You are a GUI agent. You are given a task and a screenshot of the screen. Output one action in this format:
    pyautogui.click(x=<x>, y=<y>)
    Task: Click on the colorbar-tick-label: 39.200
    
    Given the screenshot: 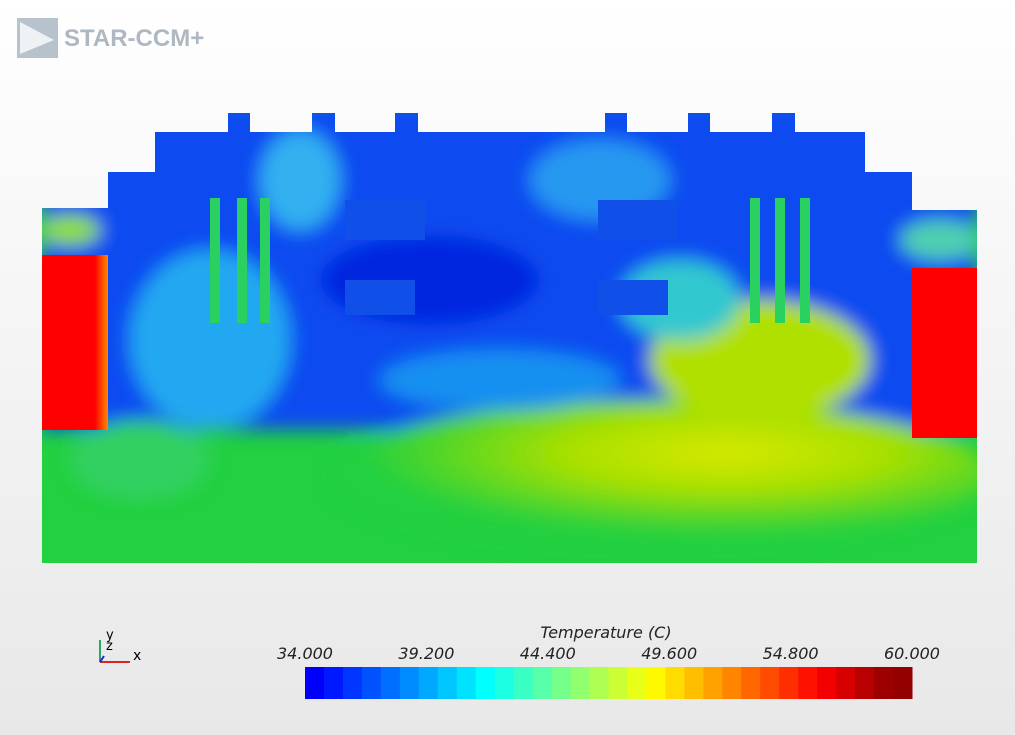 What is the action you would take?
    pyautogui.click(x=426, y=653)
    